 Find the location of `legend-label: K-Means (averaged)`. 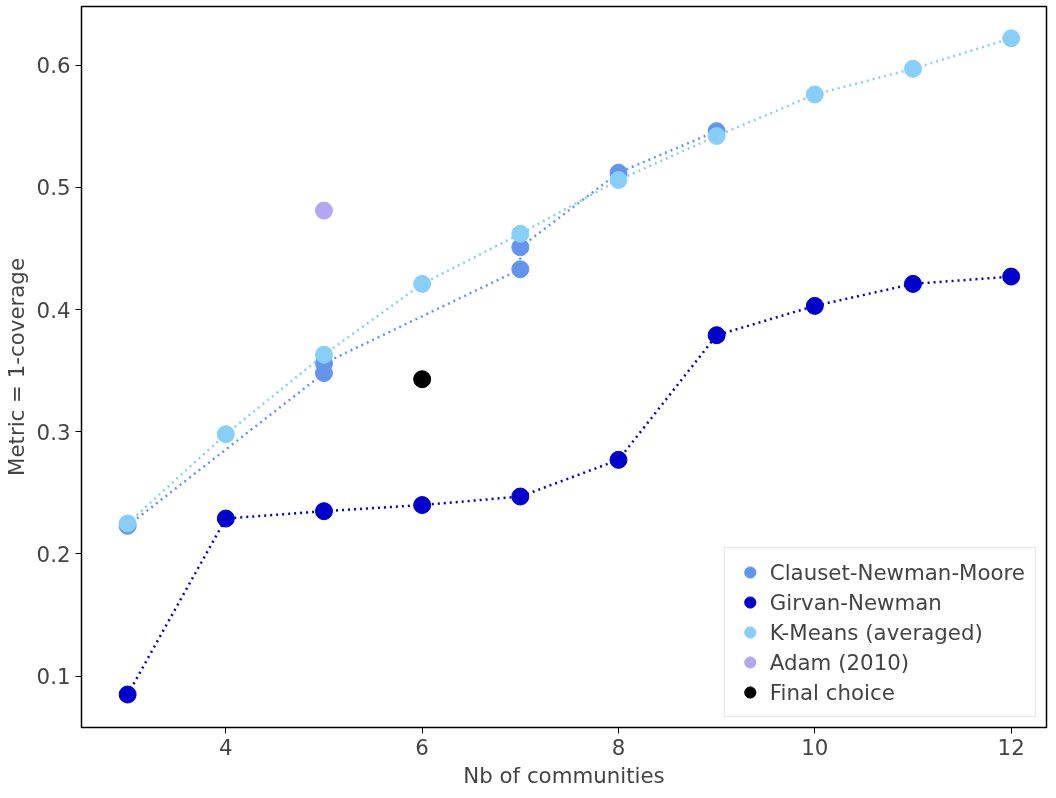

legend-label: K-Means (averaged) is located at coordinates (876, 632).